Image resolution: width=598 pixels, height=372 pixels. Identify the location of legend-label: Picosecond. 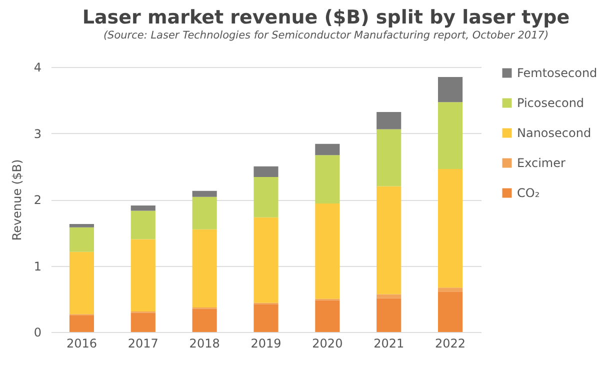
(550, 103).